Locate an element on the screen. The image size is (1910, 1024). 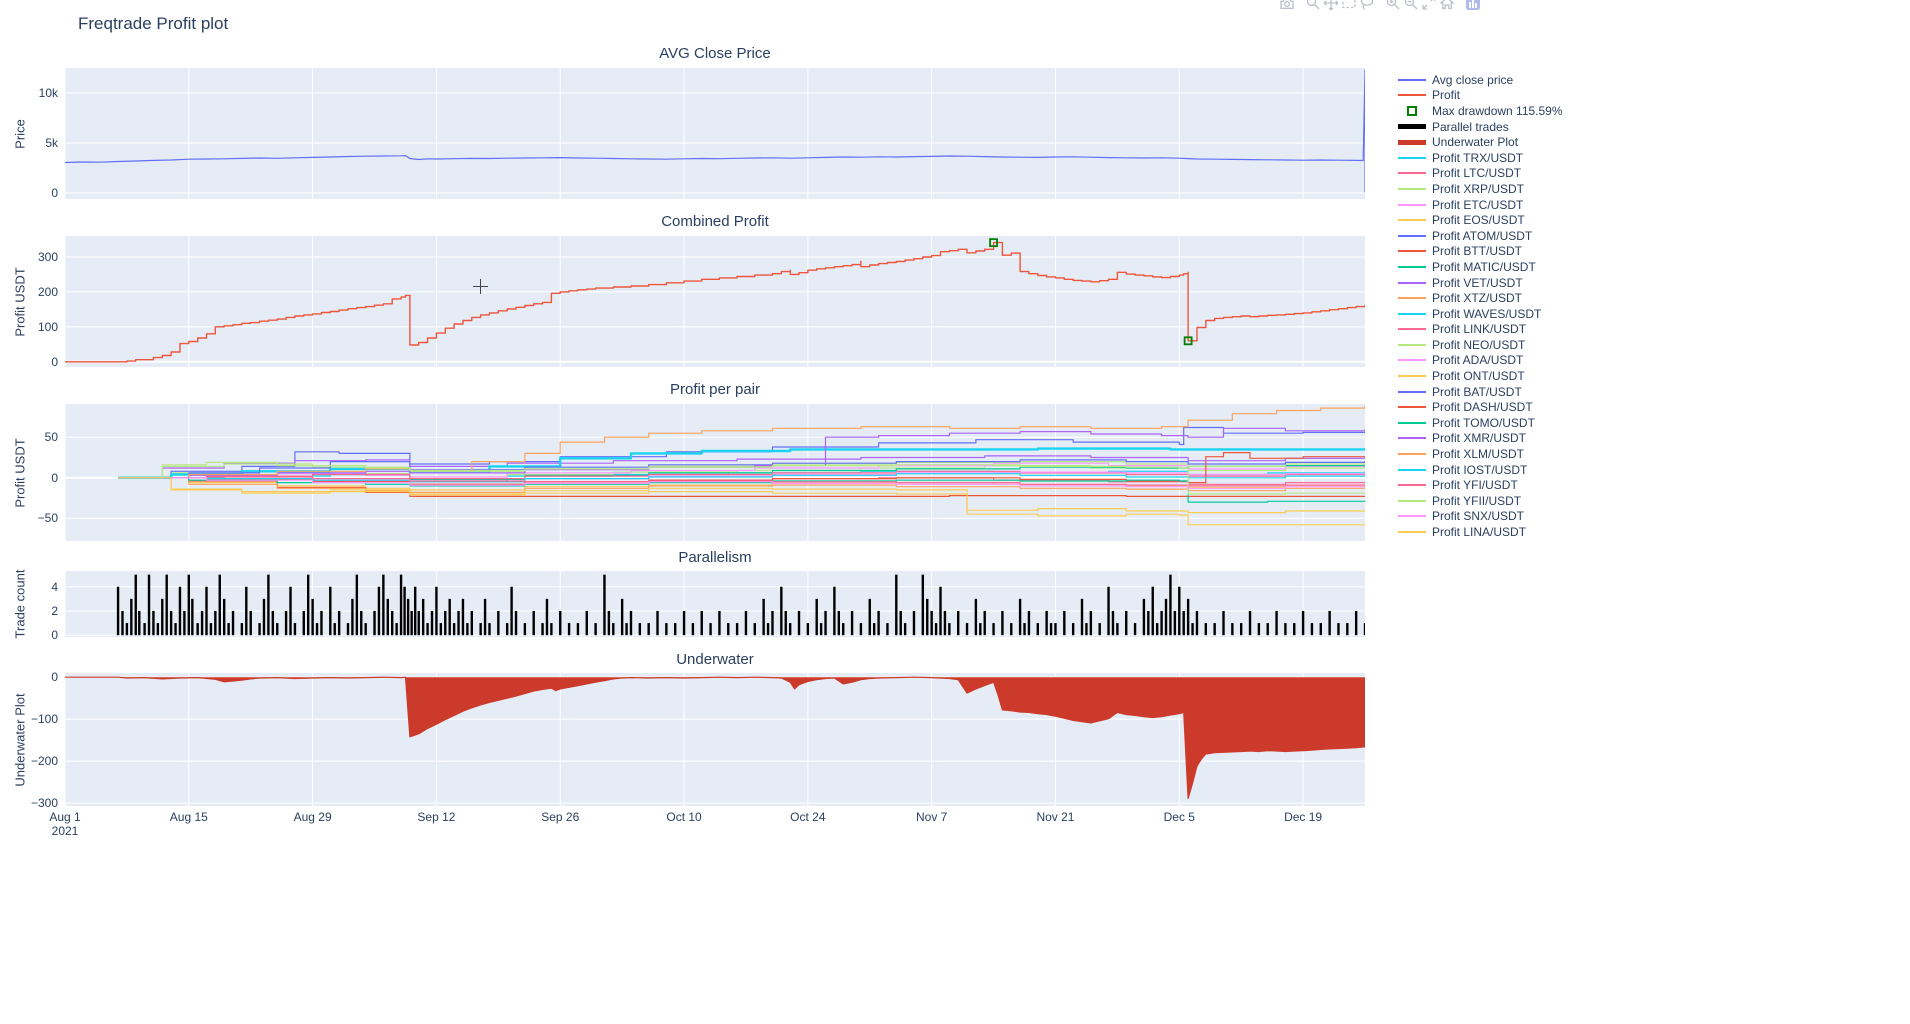
y-tick-label: 300 is located at coordinates (47, 256).